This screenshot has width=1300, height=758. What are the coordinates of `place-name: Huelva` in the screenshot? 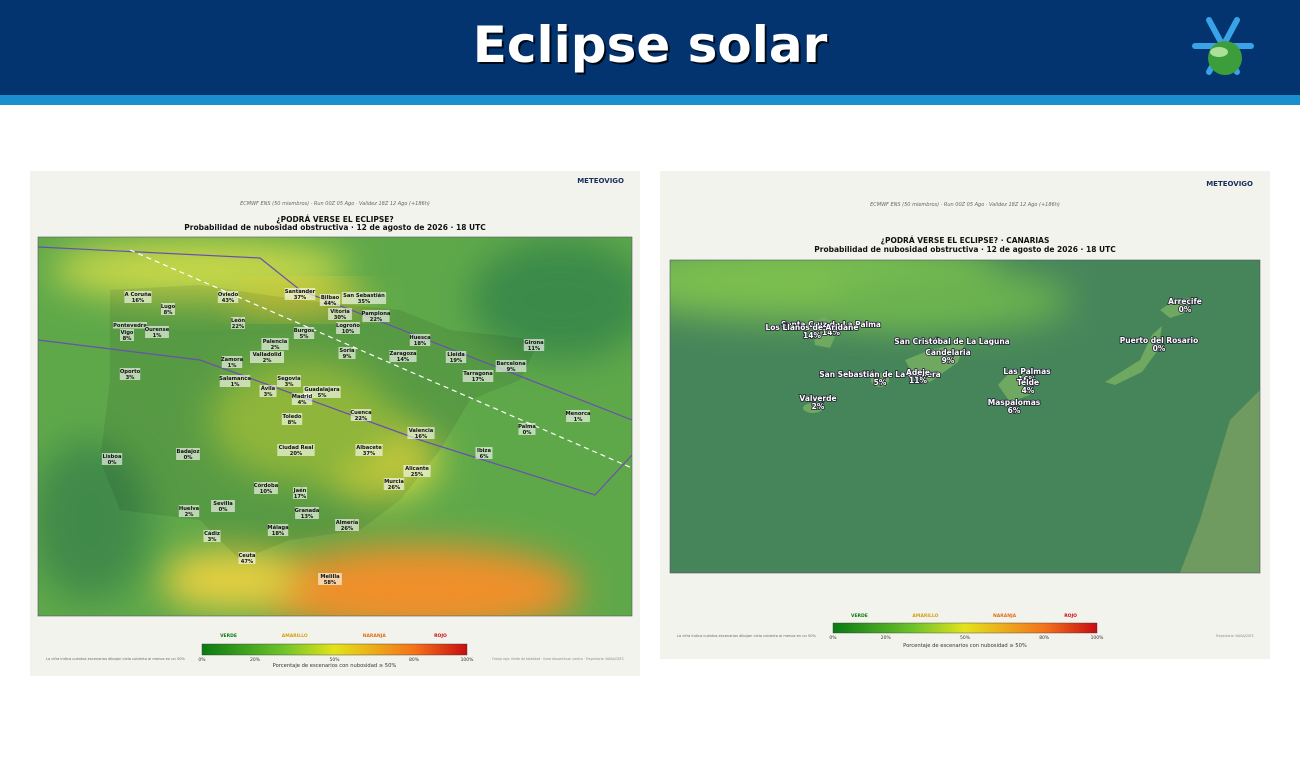 It's located at (189, 509).